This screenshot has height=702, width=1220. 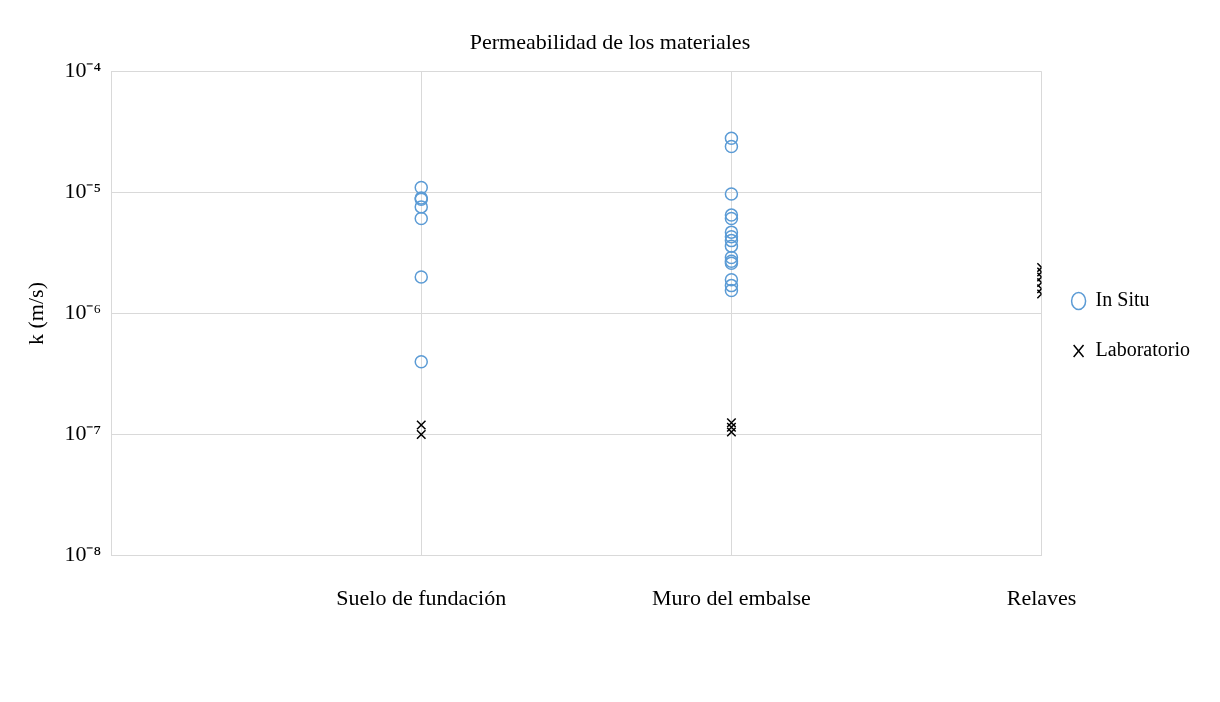 What do you see at coordinates (83, 554) in the screenshot?
I see `y-tick-label: 10⁻⁸` at bounding box center [83, 554].